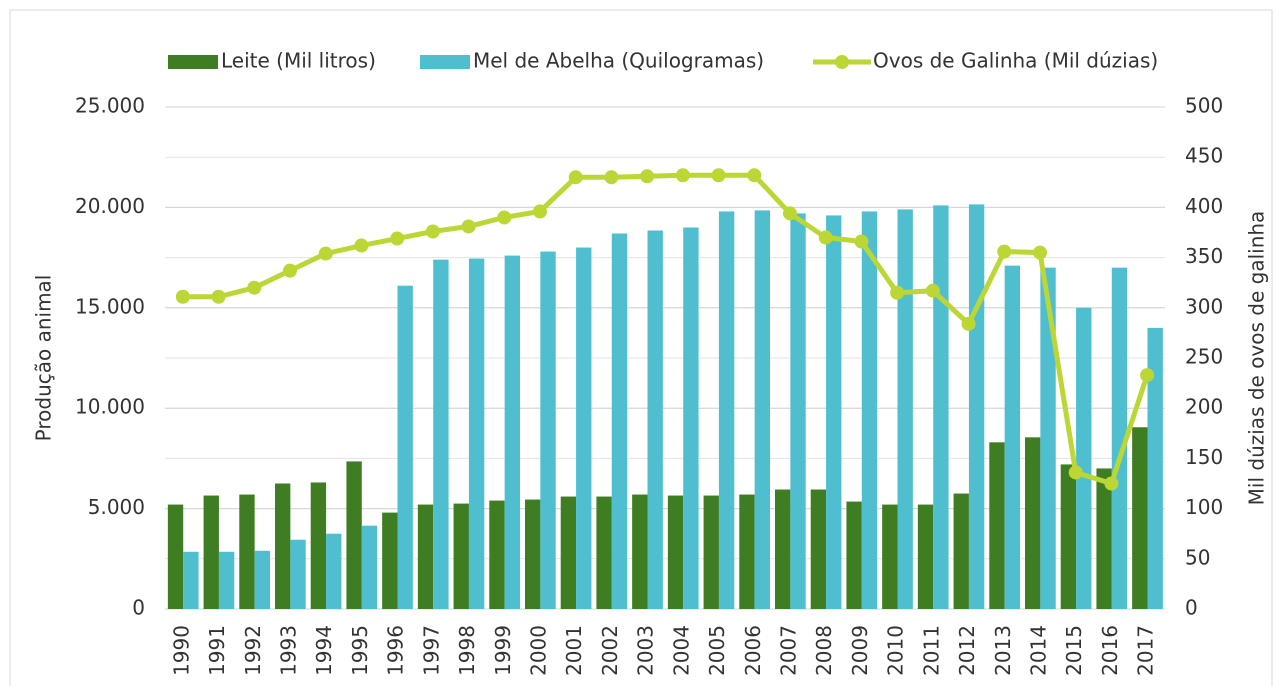 This screenshot has height=686, width=1283. What do you see at coordinates (1204, 457) in the screenshot?
I see `y2-tick-label: 150` at bounding box center [1204, 457].